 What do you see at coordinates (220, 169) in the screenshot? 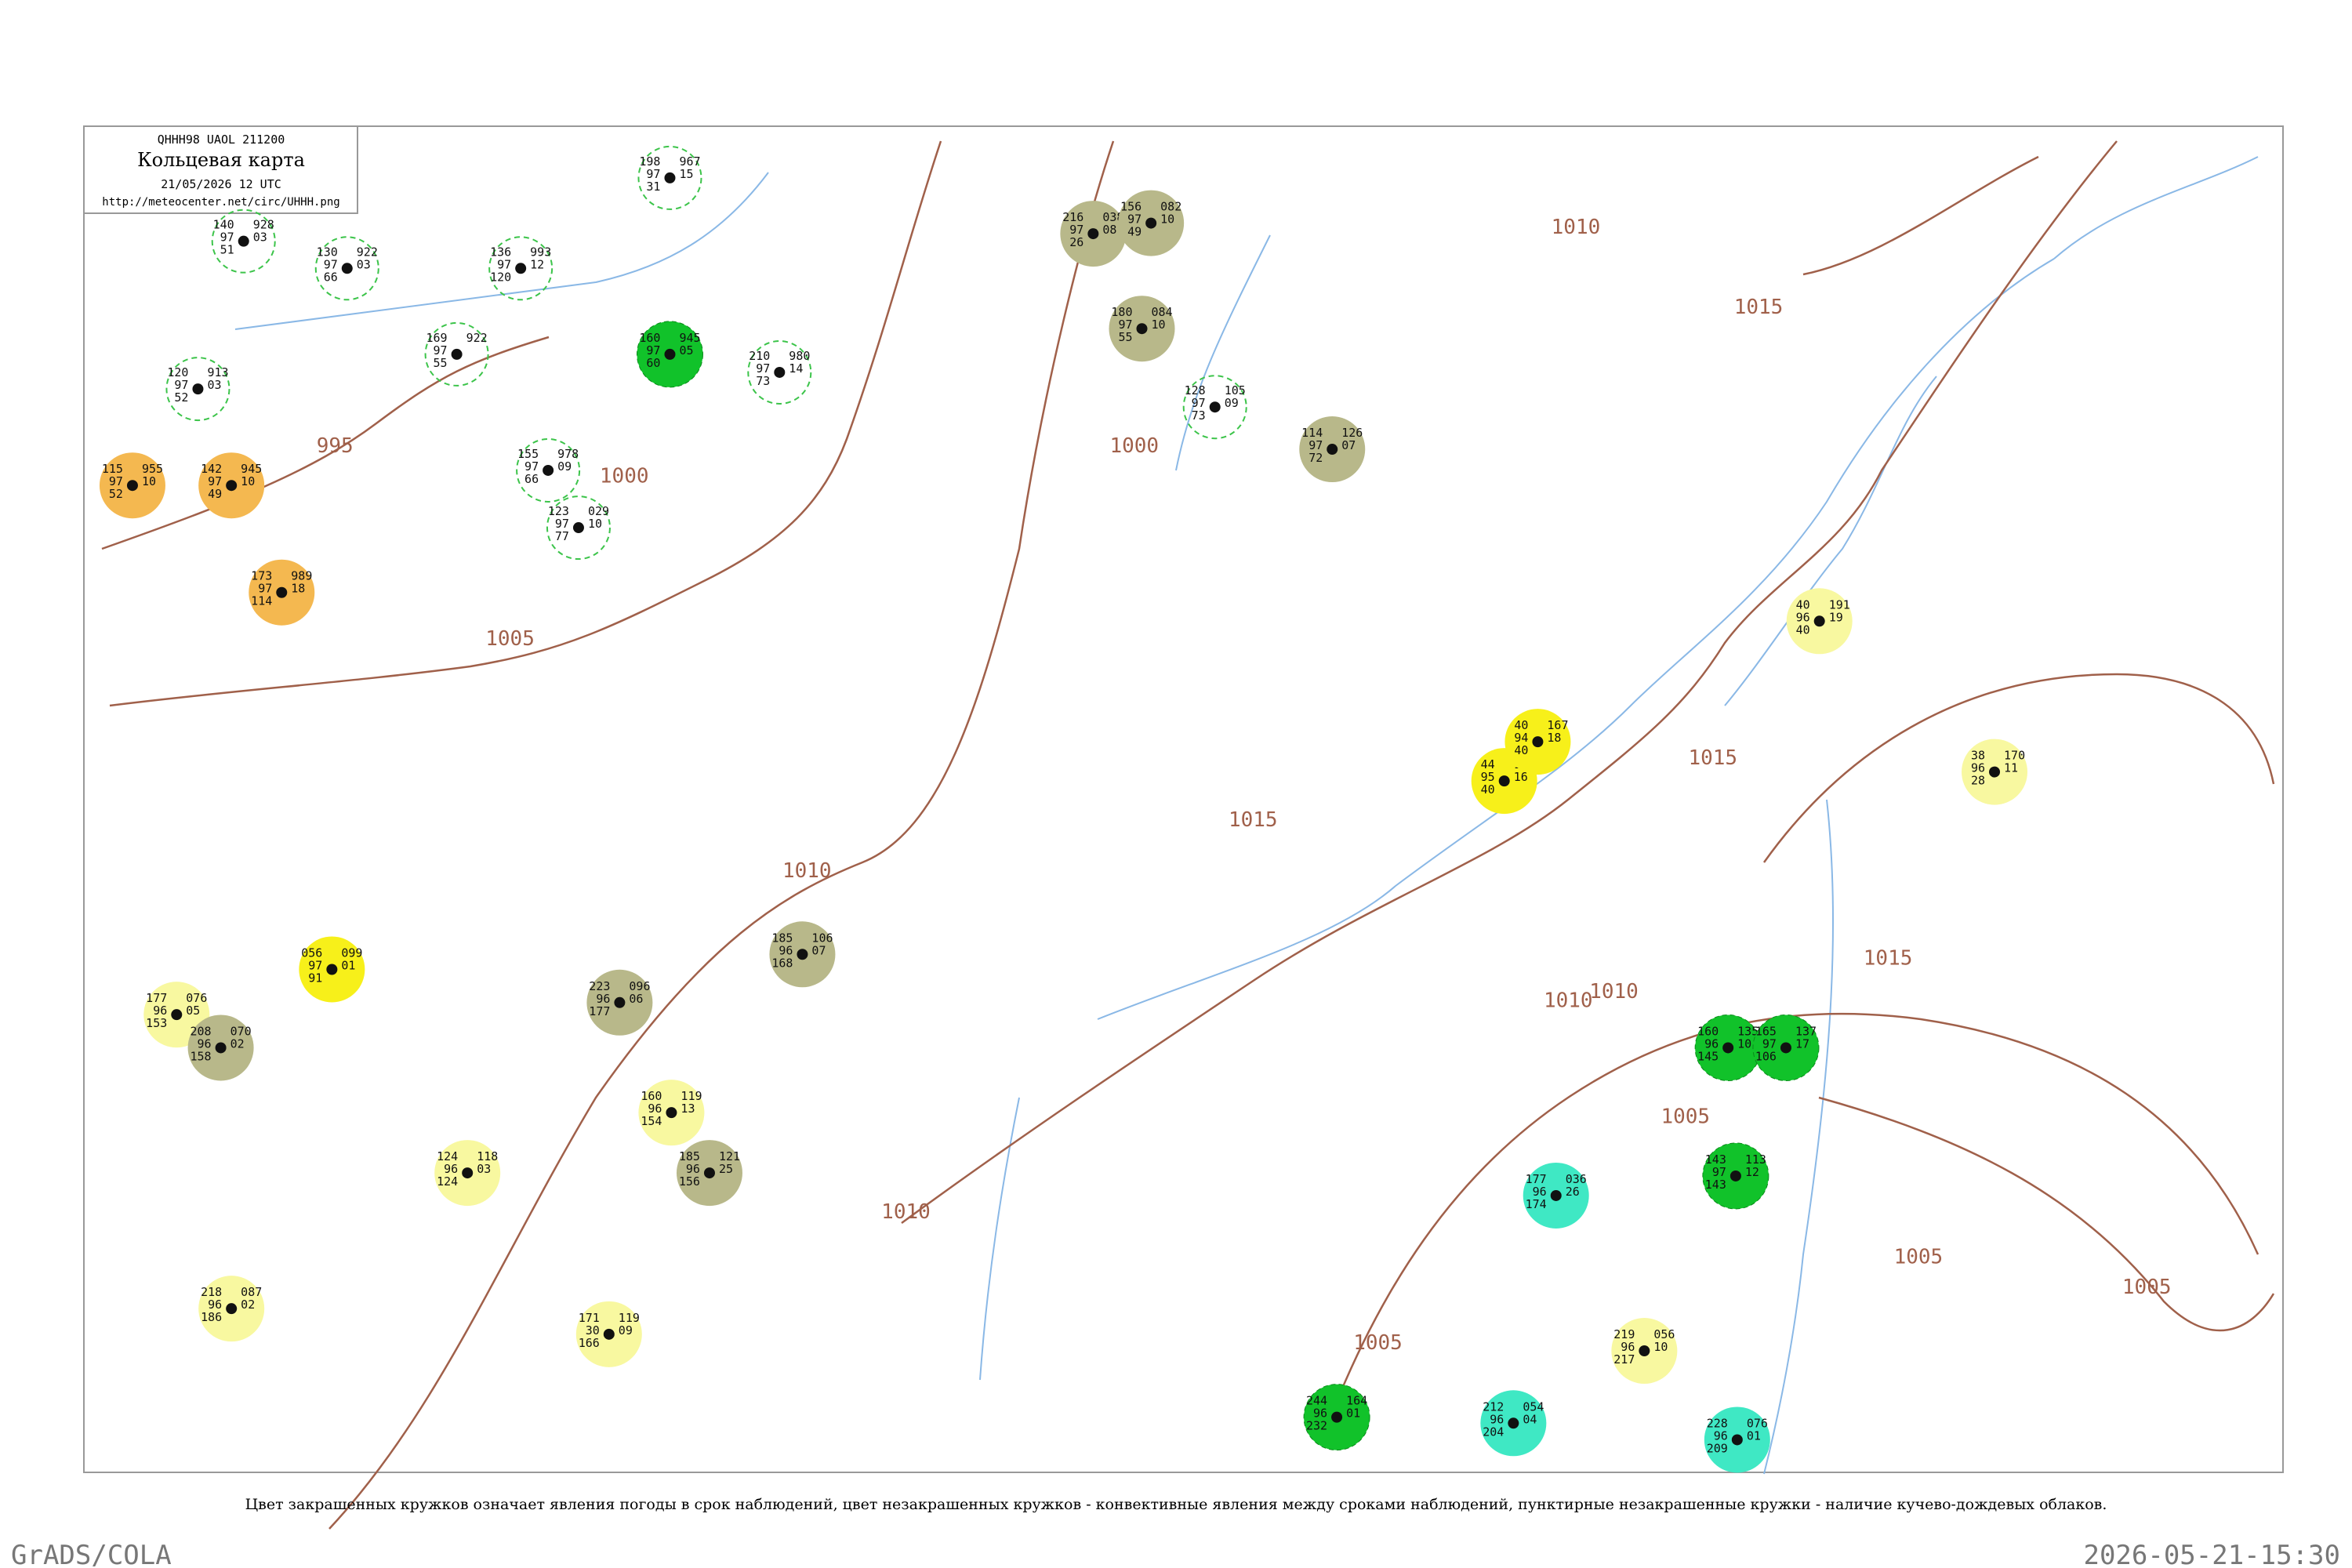
I see `header-box` at bounding box center [220, 169].